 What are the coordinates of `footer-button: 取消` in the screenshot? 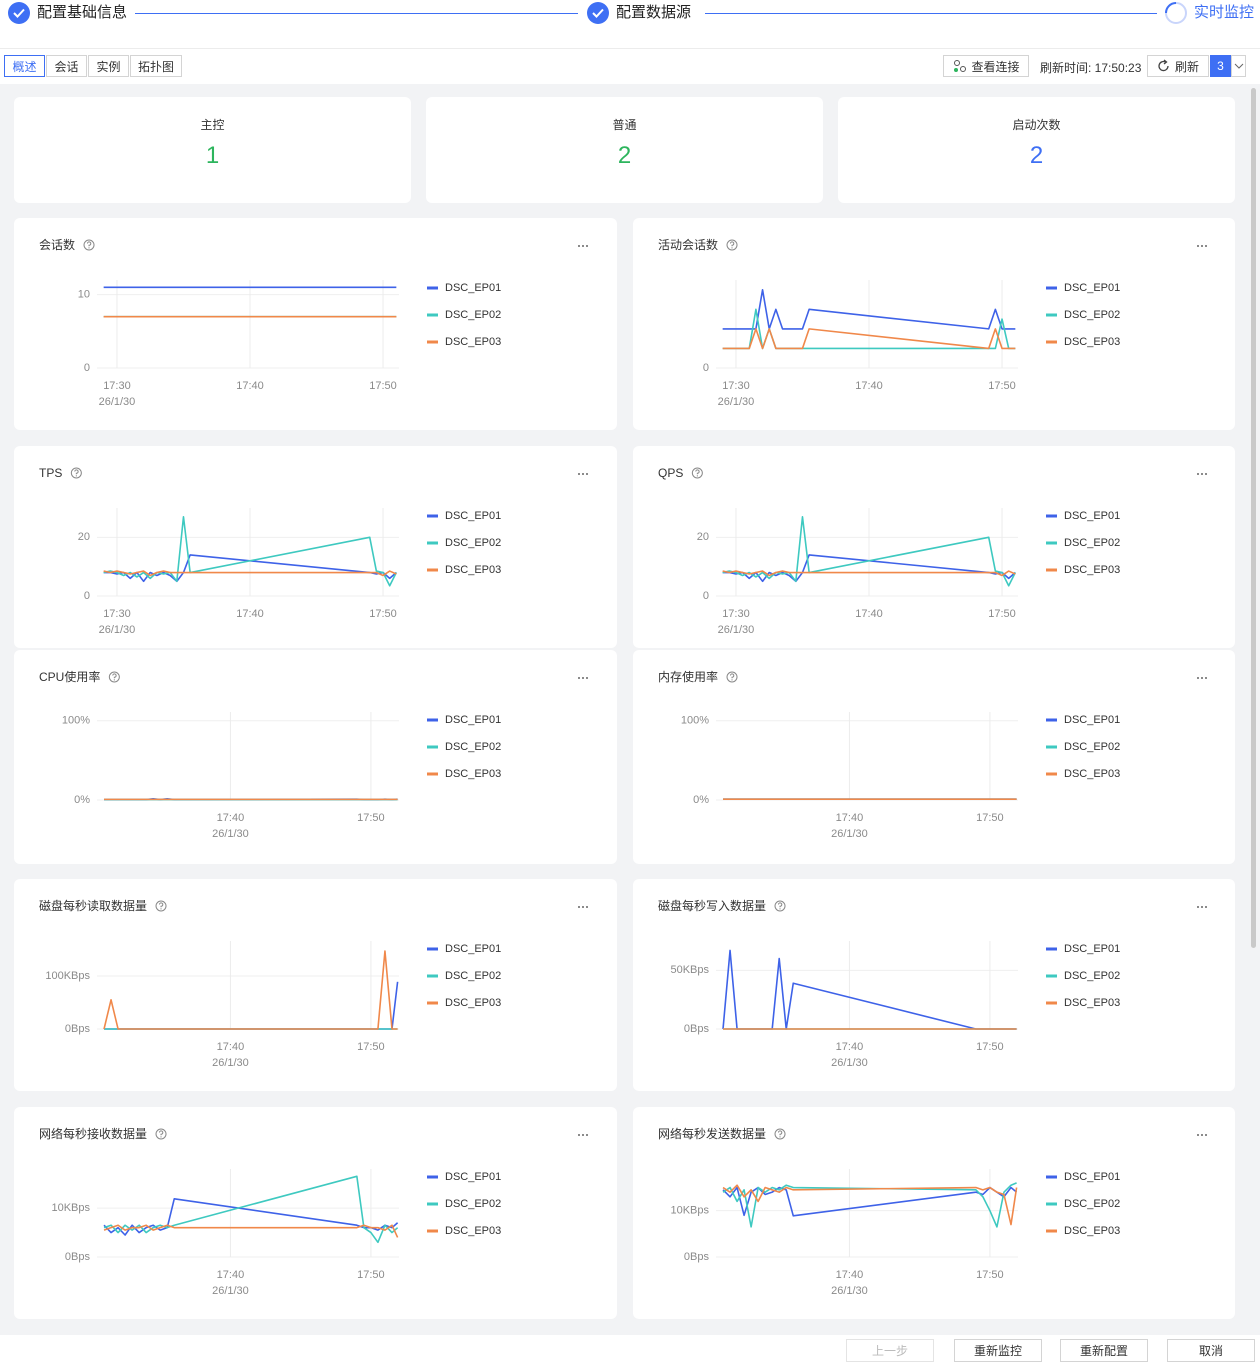 It's located at (1211, 1350).